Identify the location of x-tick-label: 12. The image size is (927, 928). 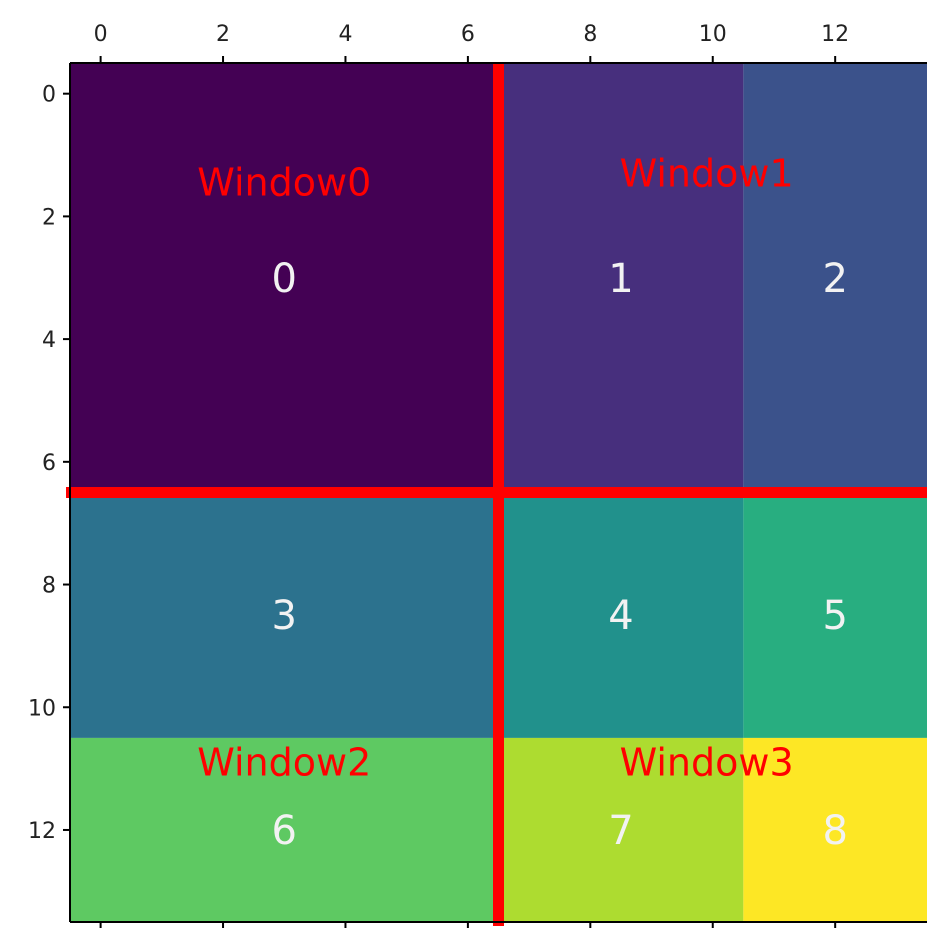
(835, 34).